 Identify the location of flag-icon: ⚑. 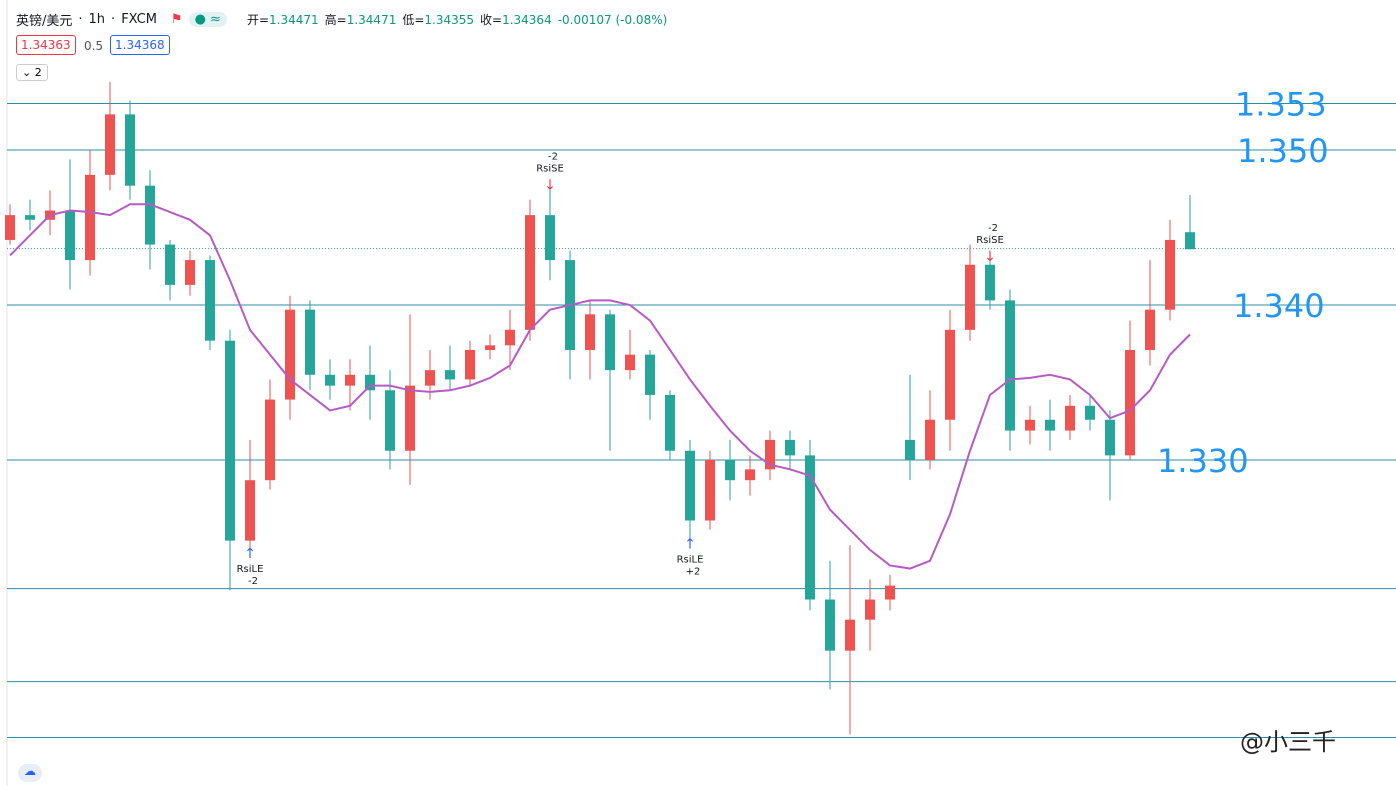
(176, 19).